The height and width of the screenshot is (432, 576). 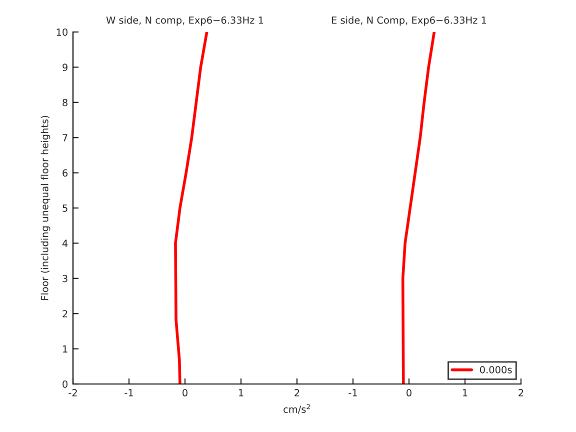 I want to click on y-tick-label: 3, so click(x=65, y=278).